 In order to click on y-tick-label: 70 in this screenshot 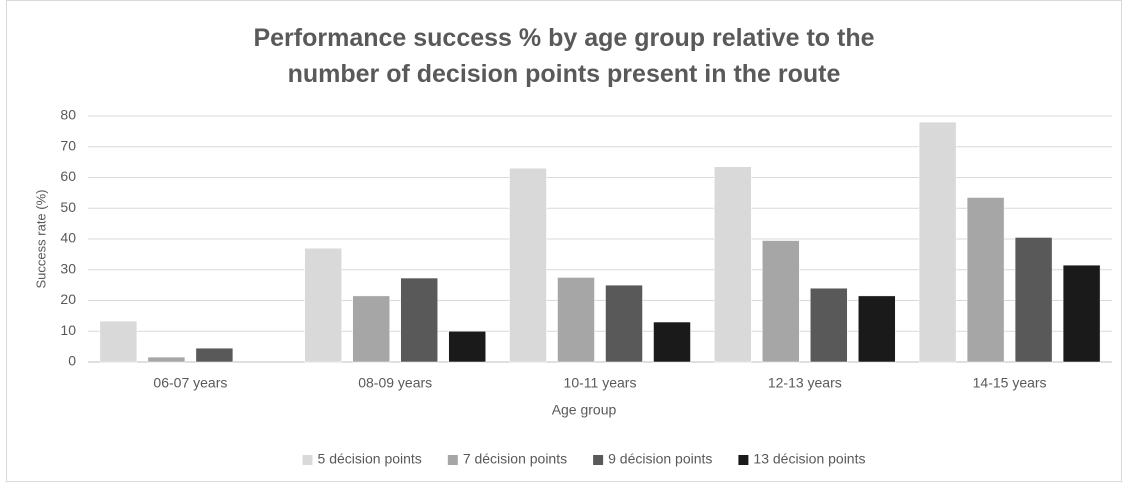, I will do `click(68, 145)`.